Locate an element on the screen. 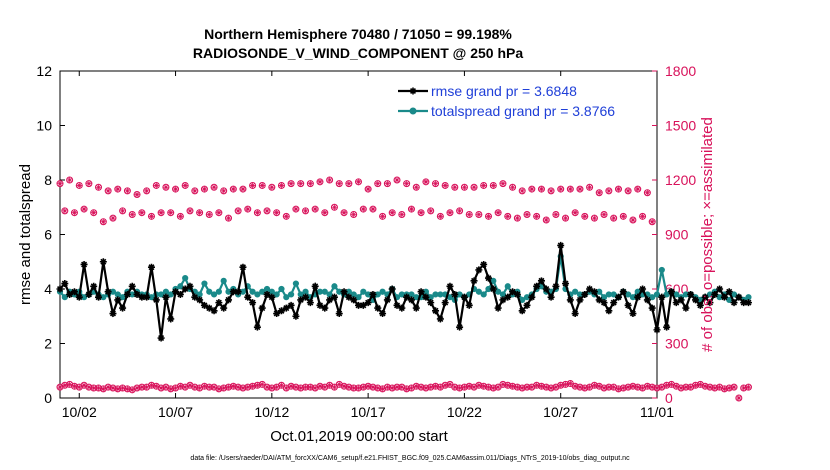 The height and width of the screenshot is (470, 830). y-tick-label: 4 is located at coordinates (48, 289).